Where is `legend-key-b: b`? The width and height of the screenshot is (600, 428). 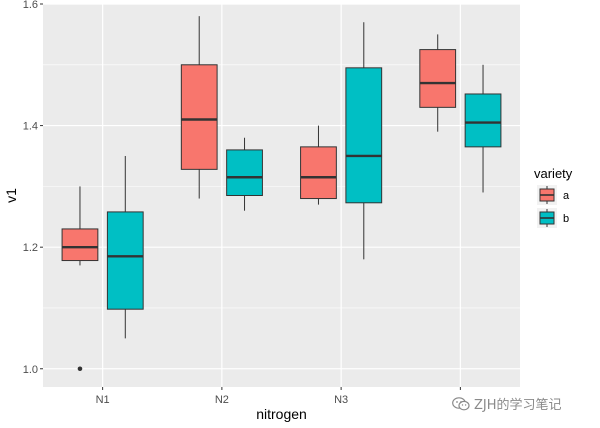
legend-key-b: b is located at coordinates (553, 218).